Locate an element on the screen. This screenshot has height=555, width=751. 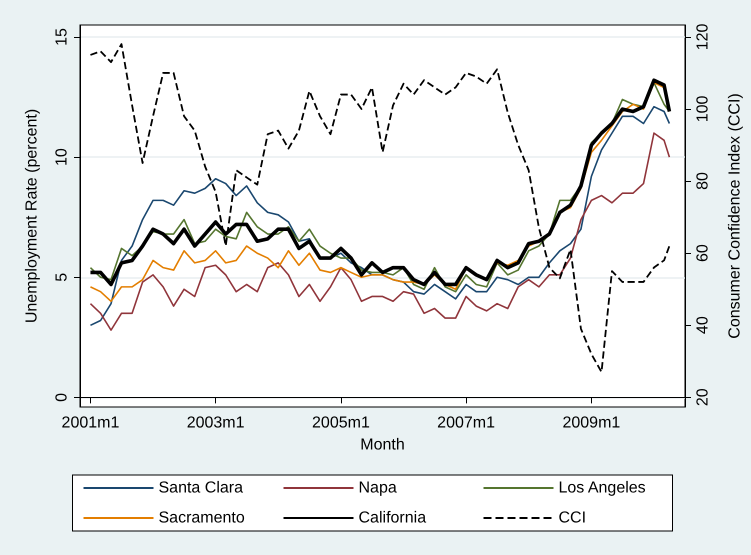
legend-label: California is located at coordinates (392, 518).